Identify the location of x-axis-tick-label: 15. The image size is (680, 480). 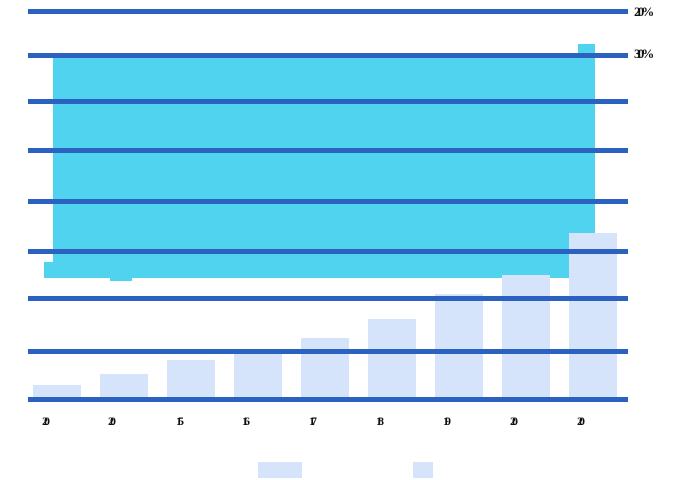
(180, 421).